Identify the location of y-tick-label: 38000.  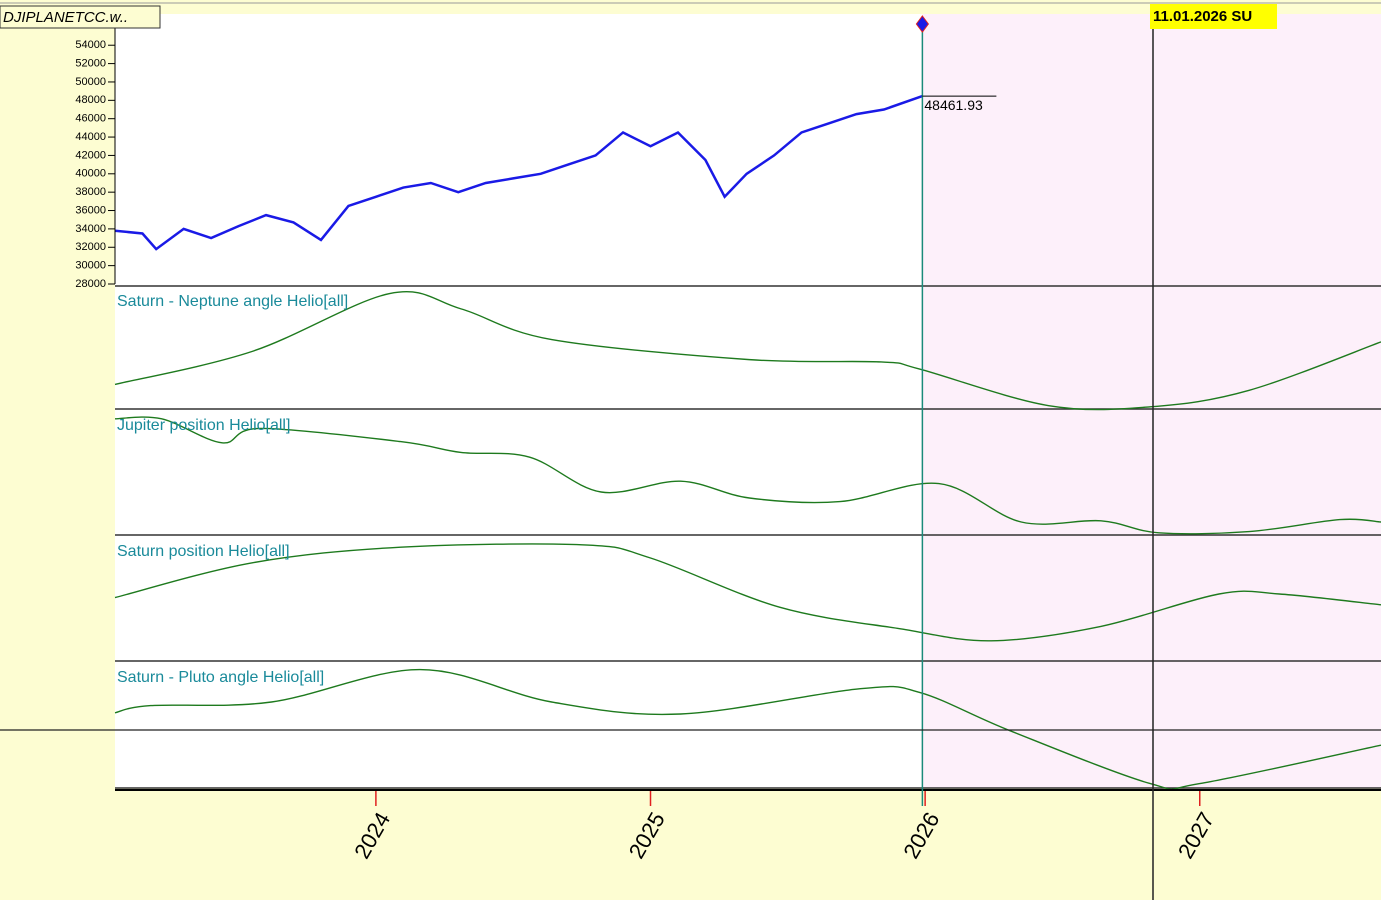
(90, 192).